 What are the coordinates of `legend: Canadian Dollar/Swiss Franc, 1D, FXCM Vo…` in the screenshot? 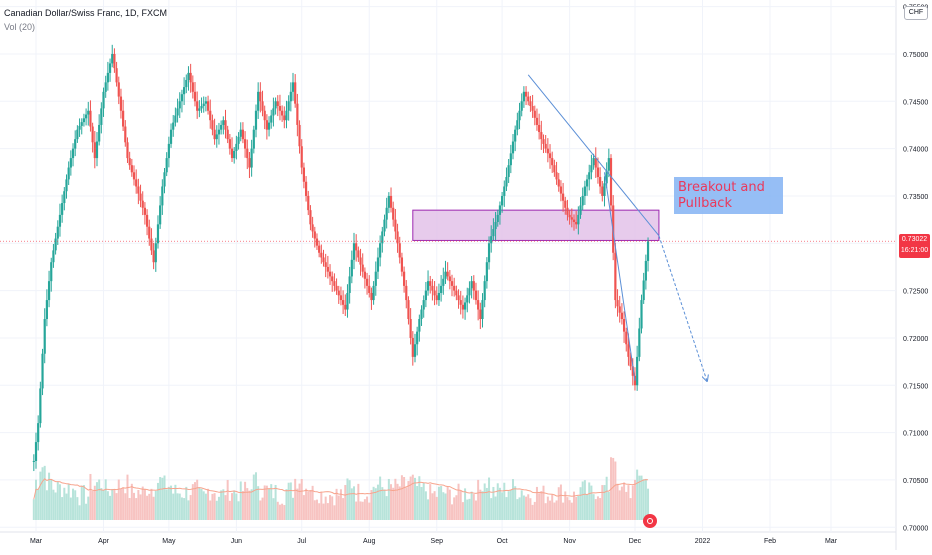 It's located at (85, 20).